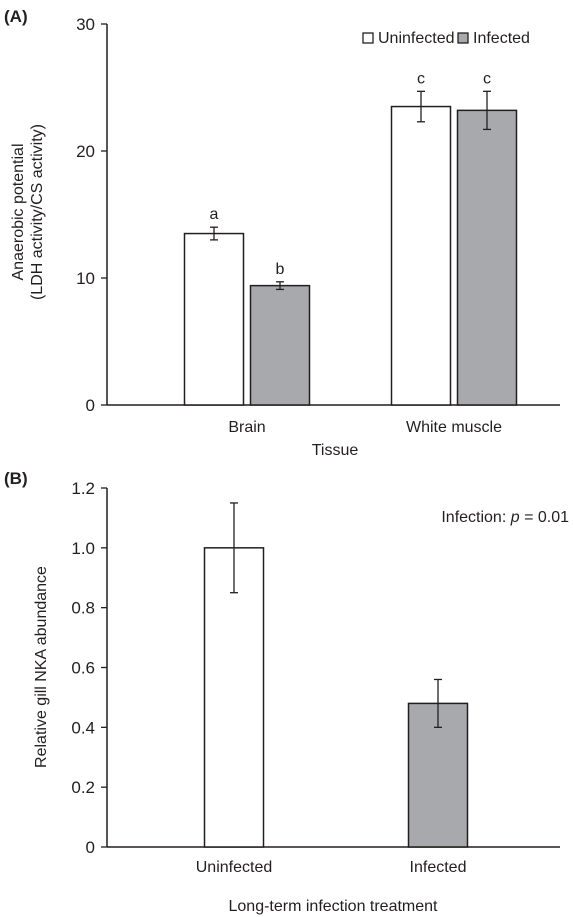 The image size is (573, 917). I want to click on panel-a-y-tick-label: 30, so click(85, 24).